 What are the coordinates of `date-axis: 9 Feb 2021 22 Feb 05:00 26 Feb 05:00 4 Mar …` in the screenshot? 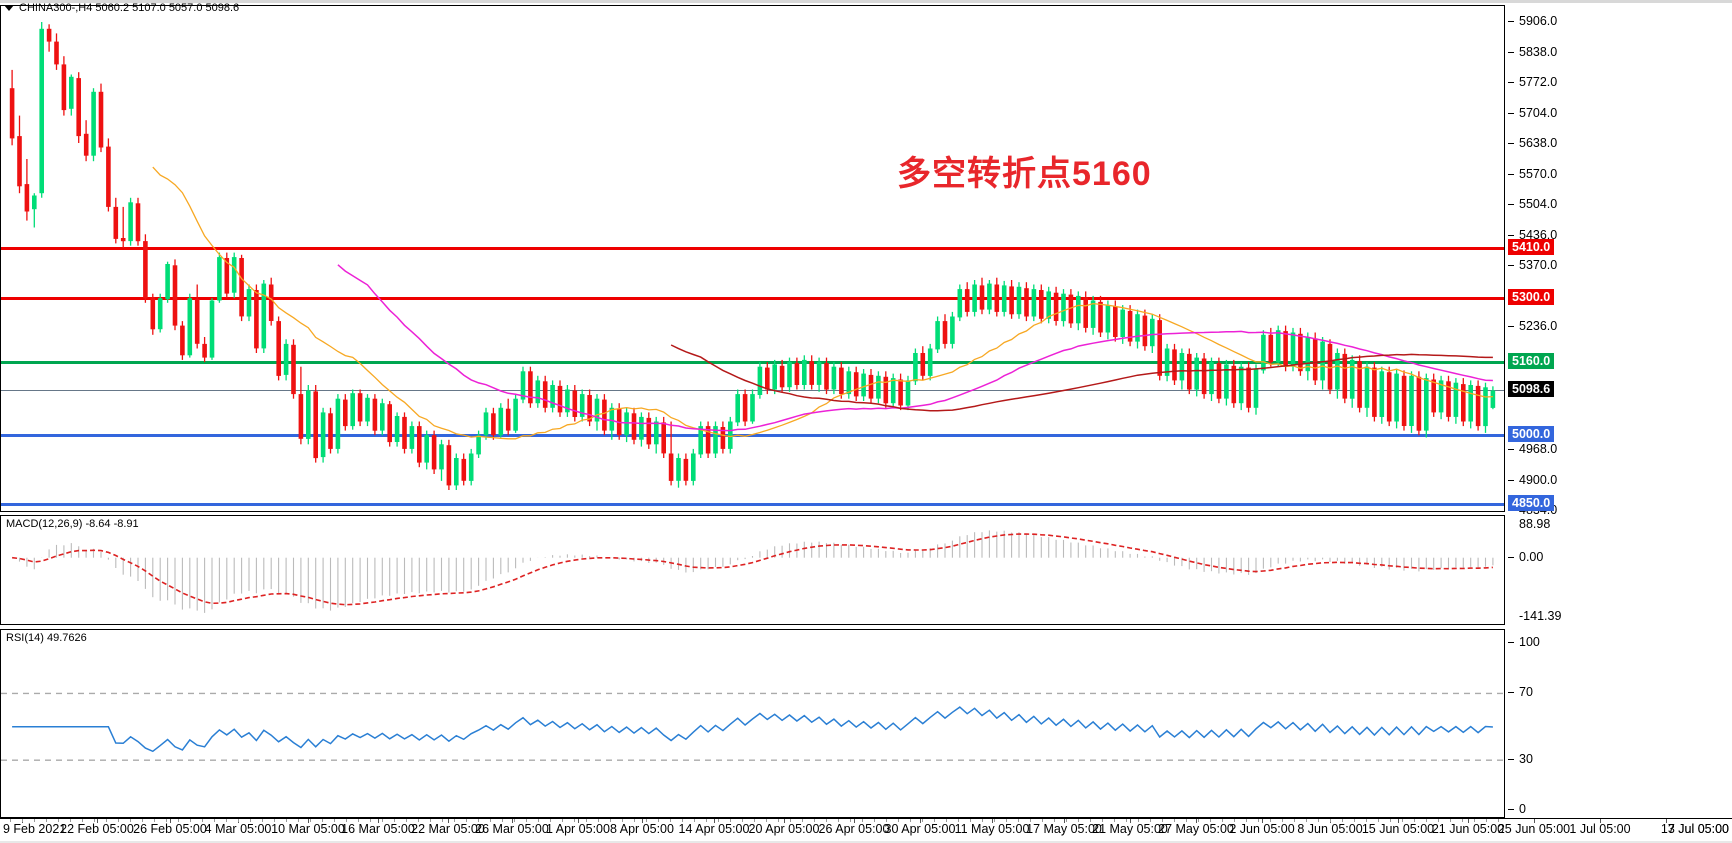 It's located at (866, 830).